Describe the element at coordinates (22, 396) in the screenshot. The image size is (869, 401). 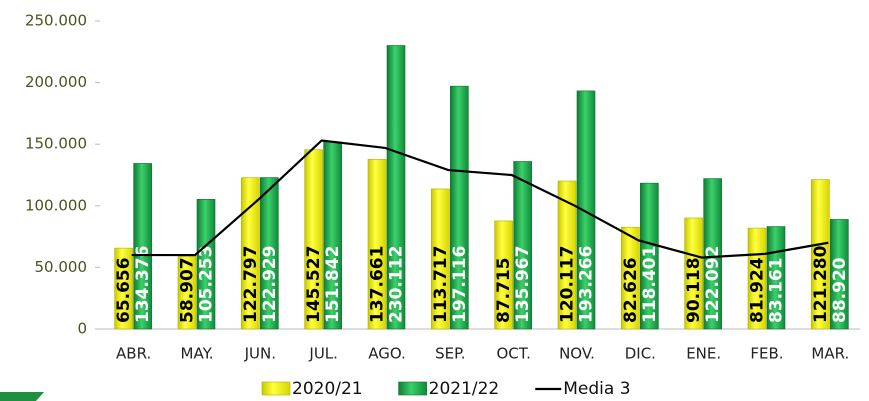
I see `decoration` at that location.